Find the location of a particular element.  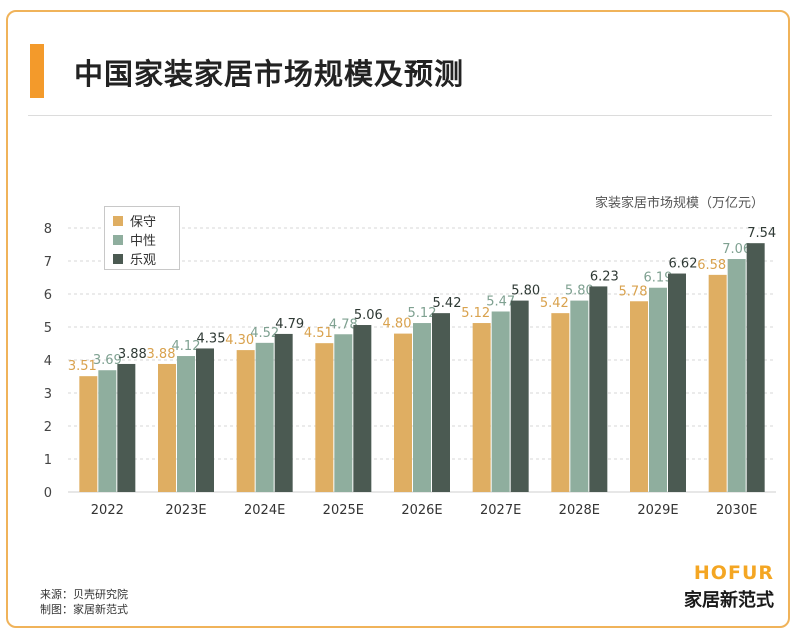

brand-logo-subtext: 家居新范式 is located at coordinates (729, 600).